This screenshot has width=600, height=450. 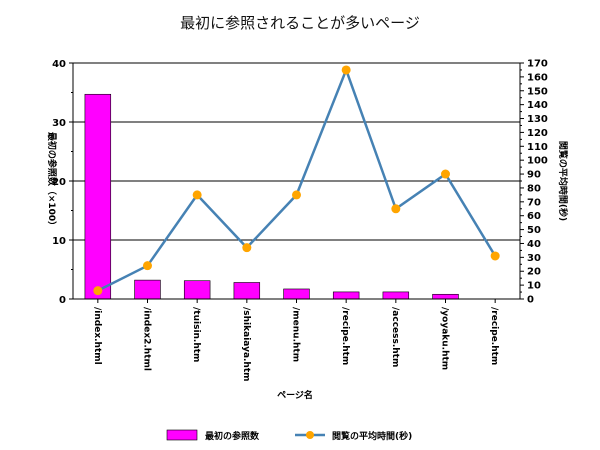 I want to click on y-axis-left-label: 最初の参照数（×100）, so click(x=52, y=181).